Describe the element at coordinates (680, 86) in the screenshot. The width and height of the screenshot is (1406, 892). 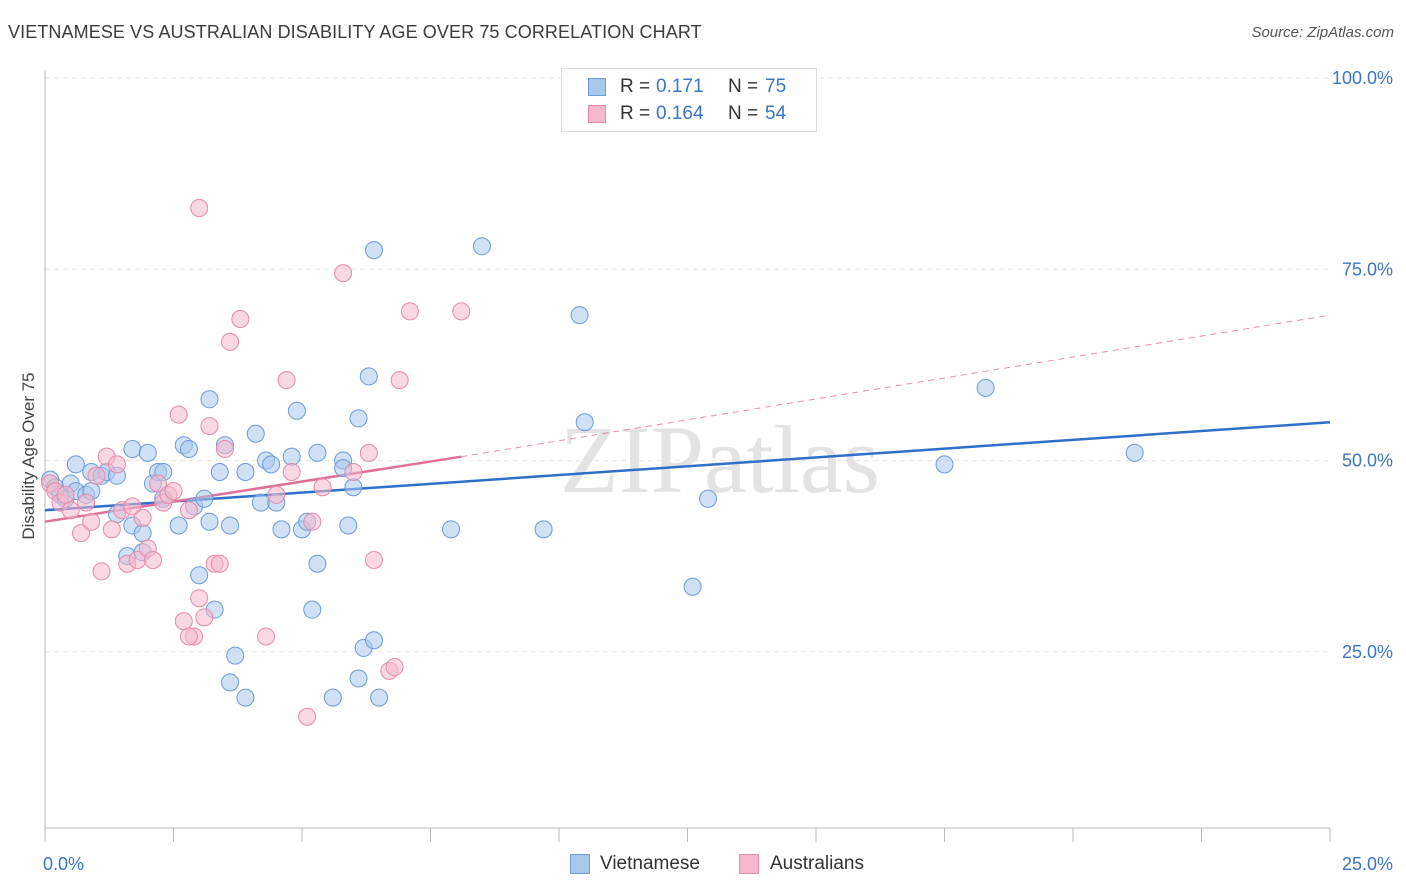
I see `legend-r-value: 0.171` at that location.